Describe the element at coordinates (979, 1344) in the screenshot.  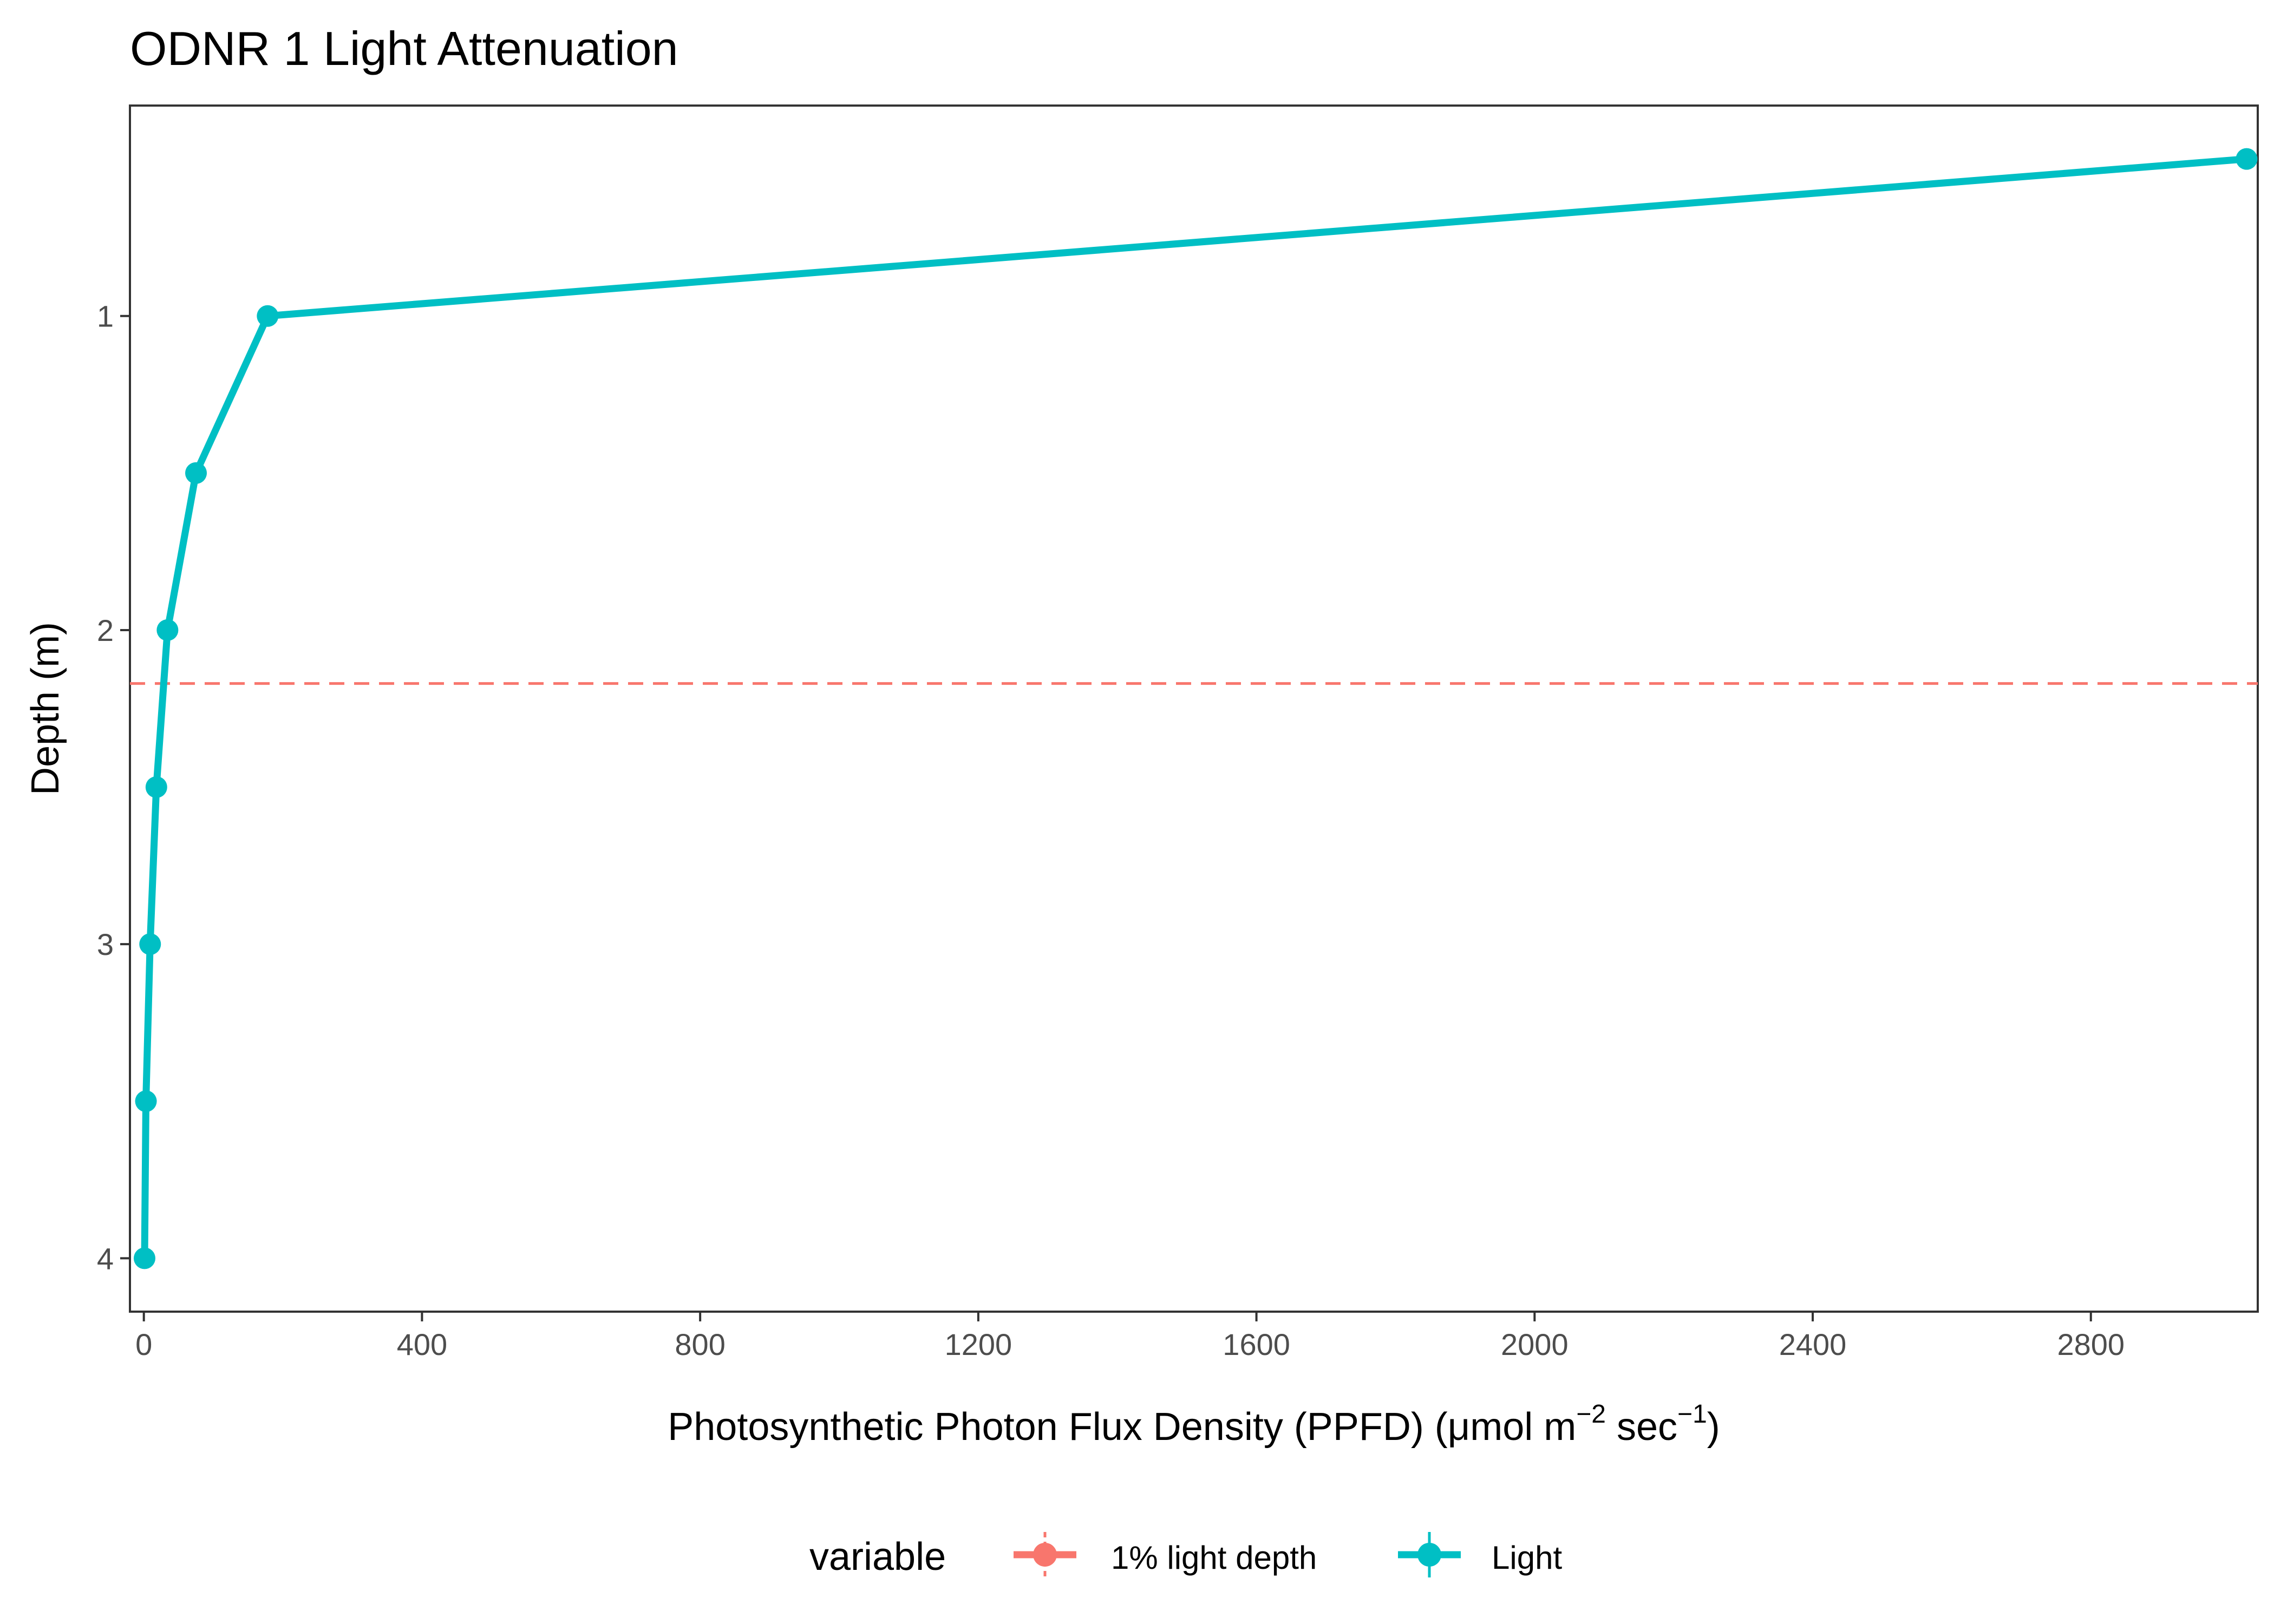
I see `x-tick-label: 1200` at that location.